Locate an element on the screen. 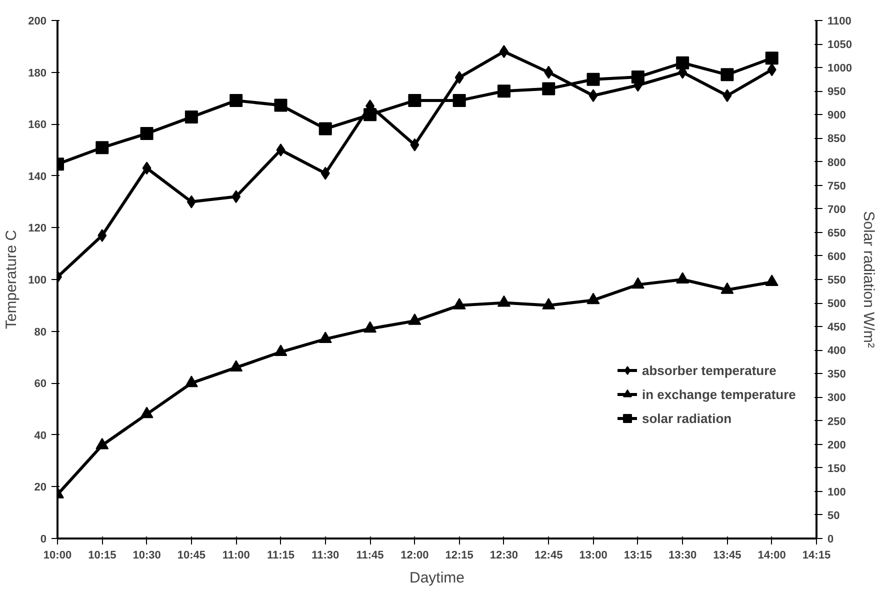 The width and height of the screenshot is (879, 589). y-tick-label: 120 is located at coordinates (37, 228).